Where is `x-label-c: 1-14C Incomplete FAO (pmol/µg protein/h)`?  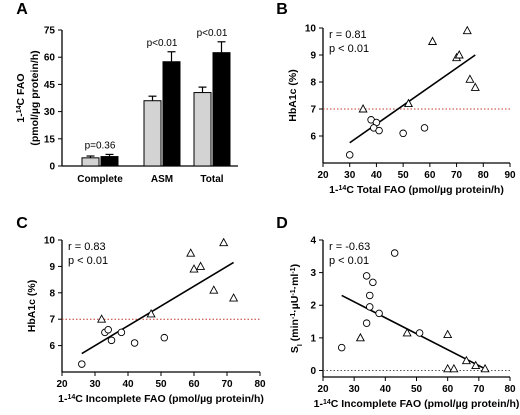
x-label-c: 1-14C Incomplete FAO (pmol/µg protein/h) is located at coordinates (161, 399).